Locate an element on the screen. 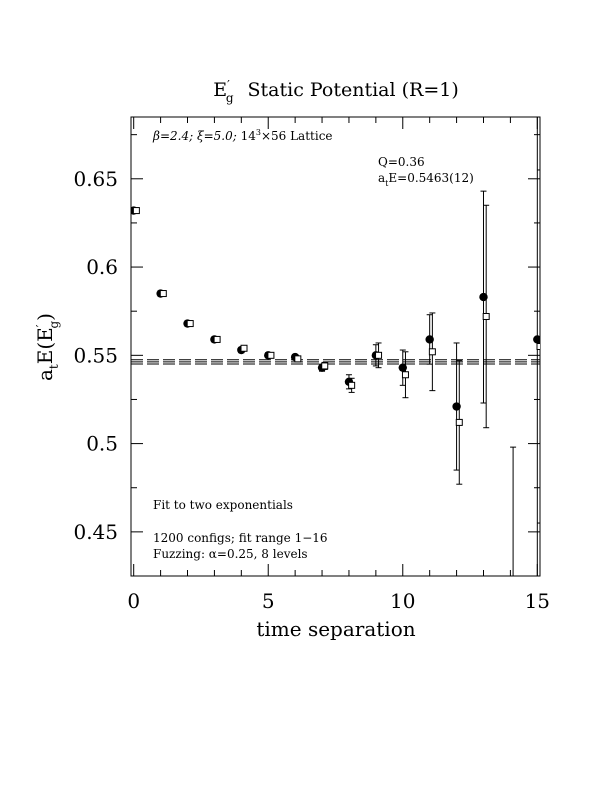  fit-energy-annotation: atE=0.5463(12) is located at coordinates (426, 179).